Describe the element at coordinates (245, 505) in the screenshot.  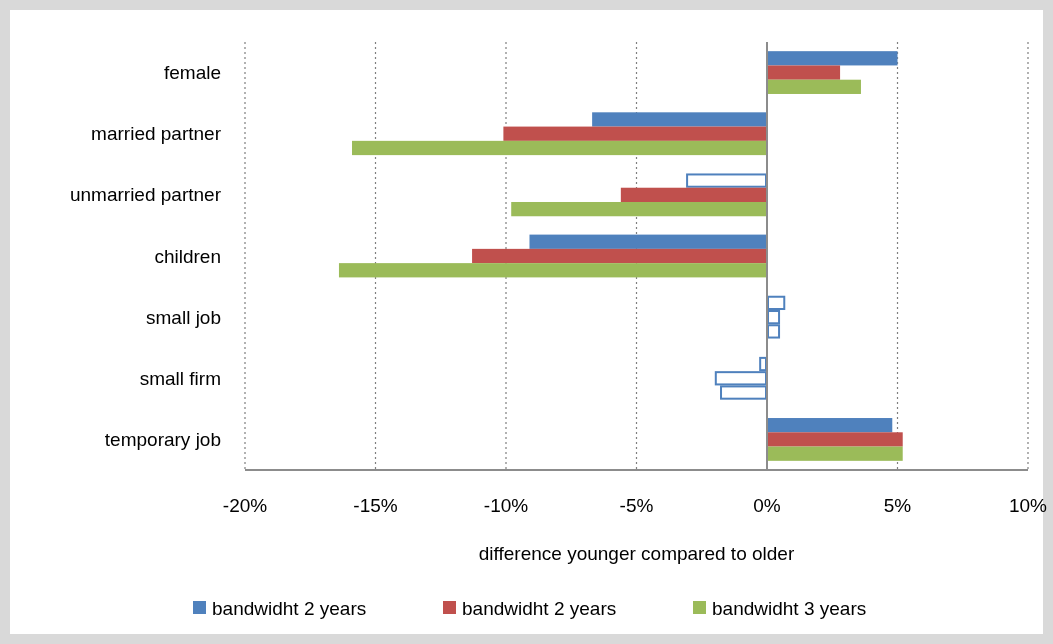
I see `x-tick-label: -20%` at that location.